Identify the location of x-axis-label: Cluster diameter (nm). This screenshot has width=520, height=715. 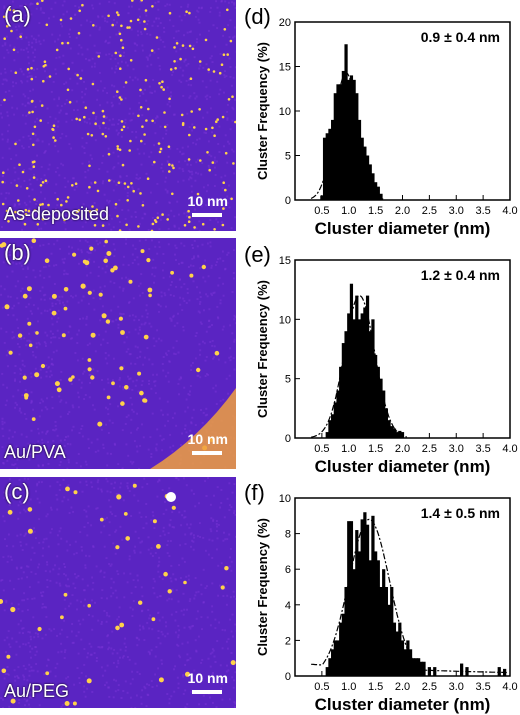
(403, 466).